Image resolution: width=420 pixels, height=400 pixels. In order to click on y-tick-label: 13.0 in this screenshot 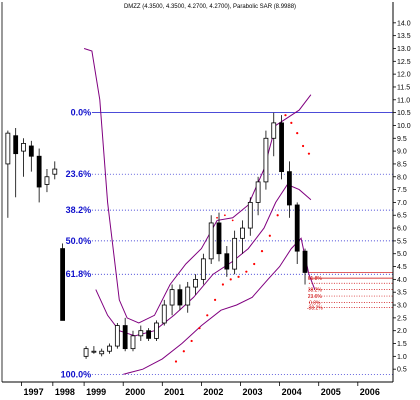, I will do `click(404, 49)`.